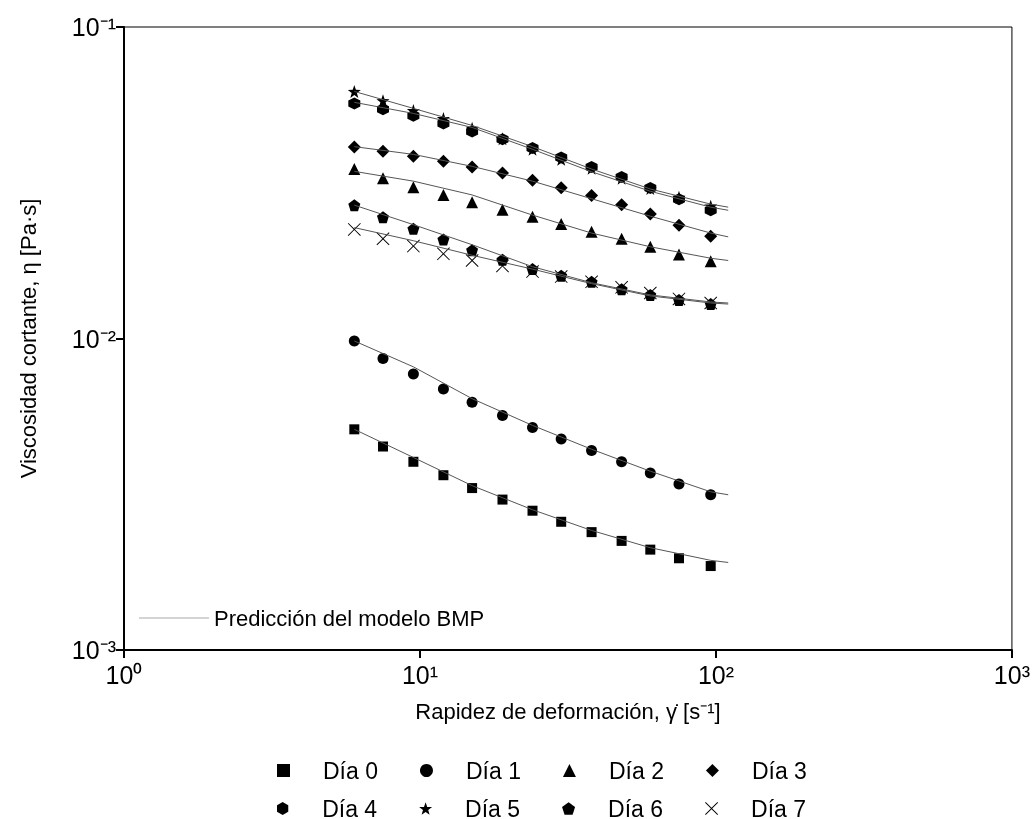 The height and width of the screenshot is (819, 1033). Describe the element at coordinates (716, 674) in the screenshot. I see `x-tick-label: 10²` at that location.